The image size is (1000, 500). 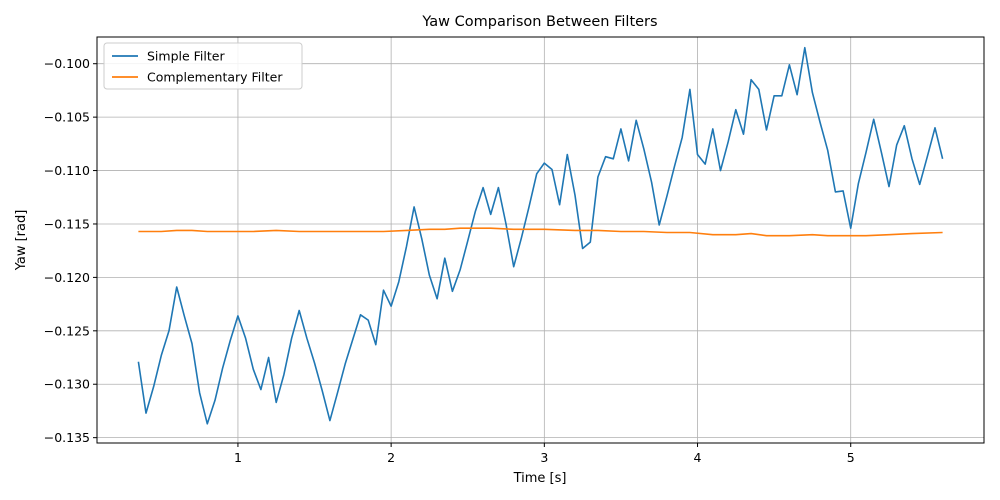 I want to click on chart-title: Yaw Comparison Between Filters, so click(x=539, y=22).